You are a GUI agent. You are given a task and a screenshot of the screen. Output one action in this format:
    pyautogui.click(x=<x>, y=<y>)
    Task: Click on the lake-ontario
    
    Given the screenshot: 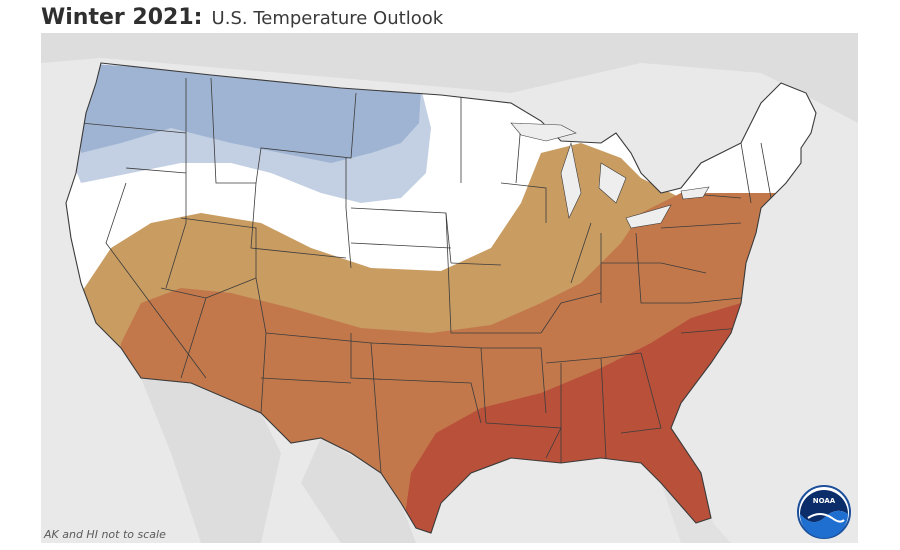 What is the action you would take?
    pyautogui.click(x=695, y=193)
    